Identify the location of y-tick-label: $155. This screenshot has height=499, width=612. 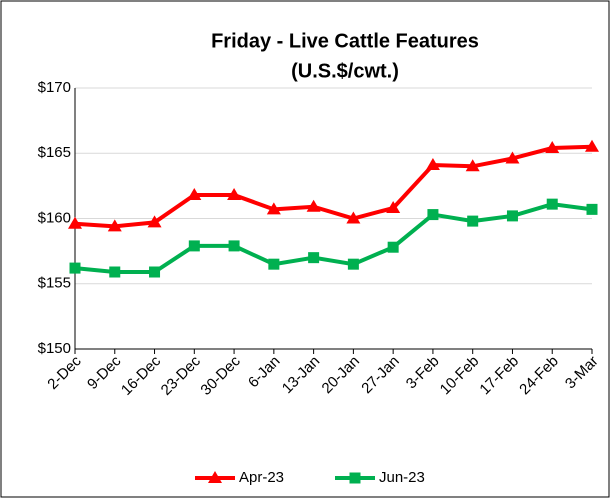
(54, 283).